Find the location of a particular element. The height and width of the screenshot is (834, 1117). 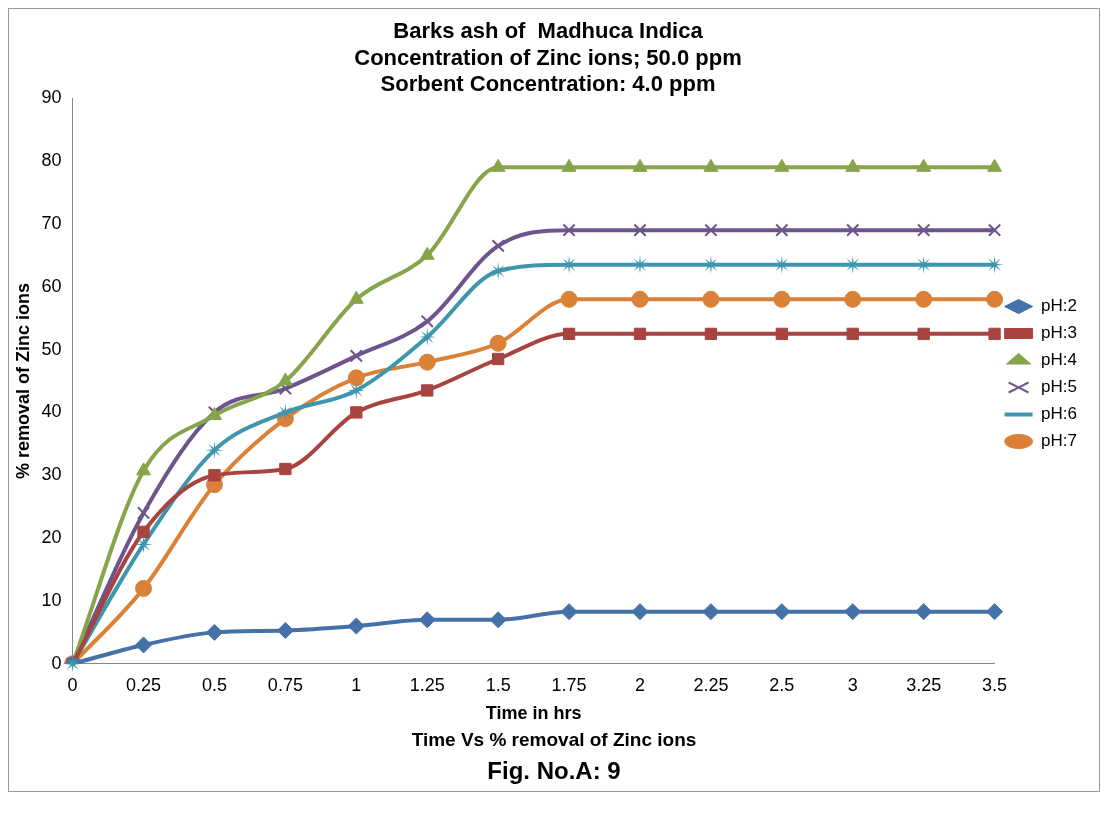

y-tick-label: 50 is located at coordinates (51, 348).